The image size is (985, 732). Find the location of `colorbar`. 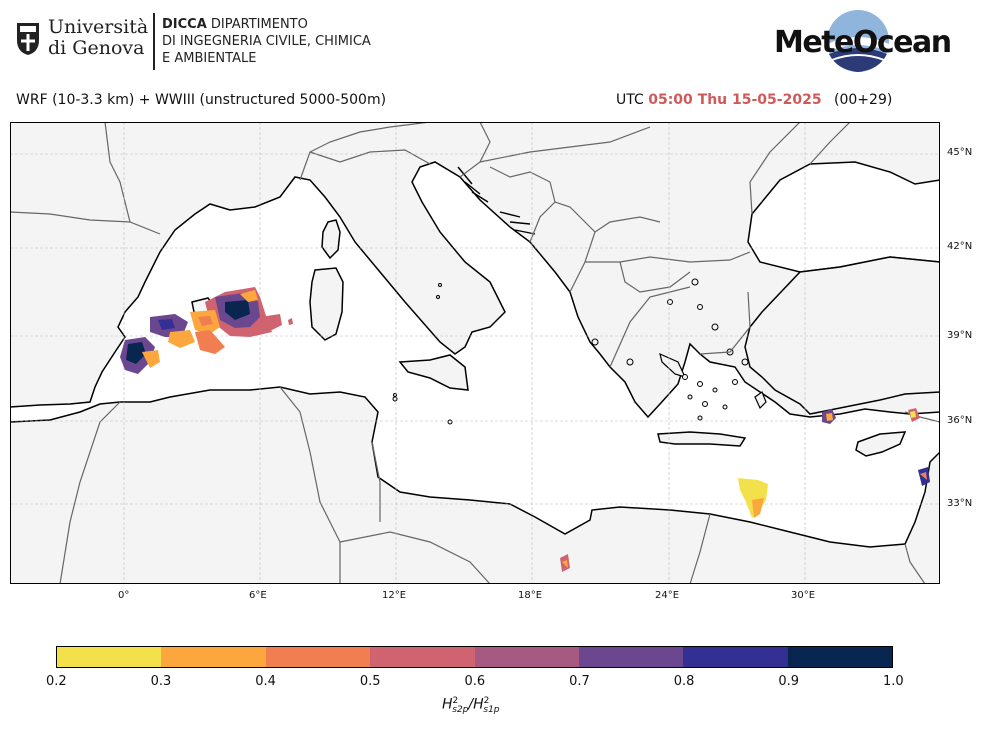

colorbar is located at coordinates (474, 657).